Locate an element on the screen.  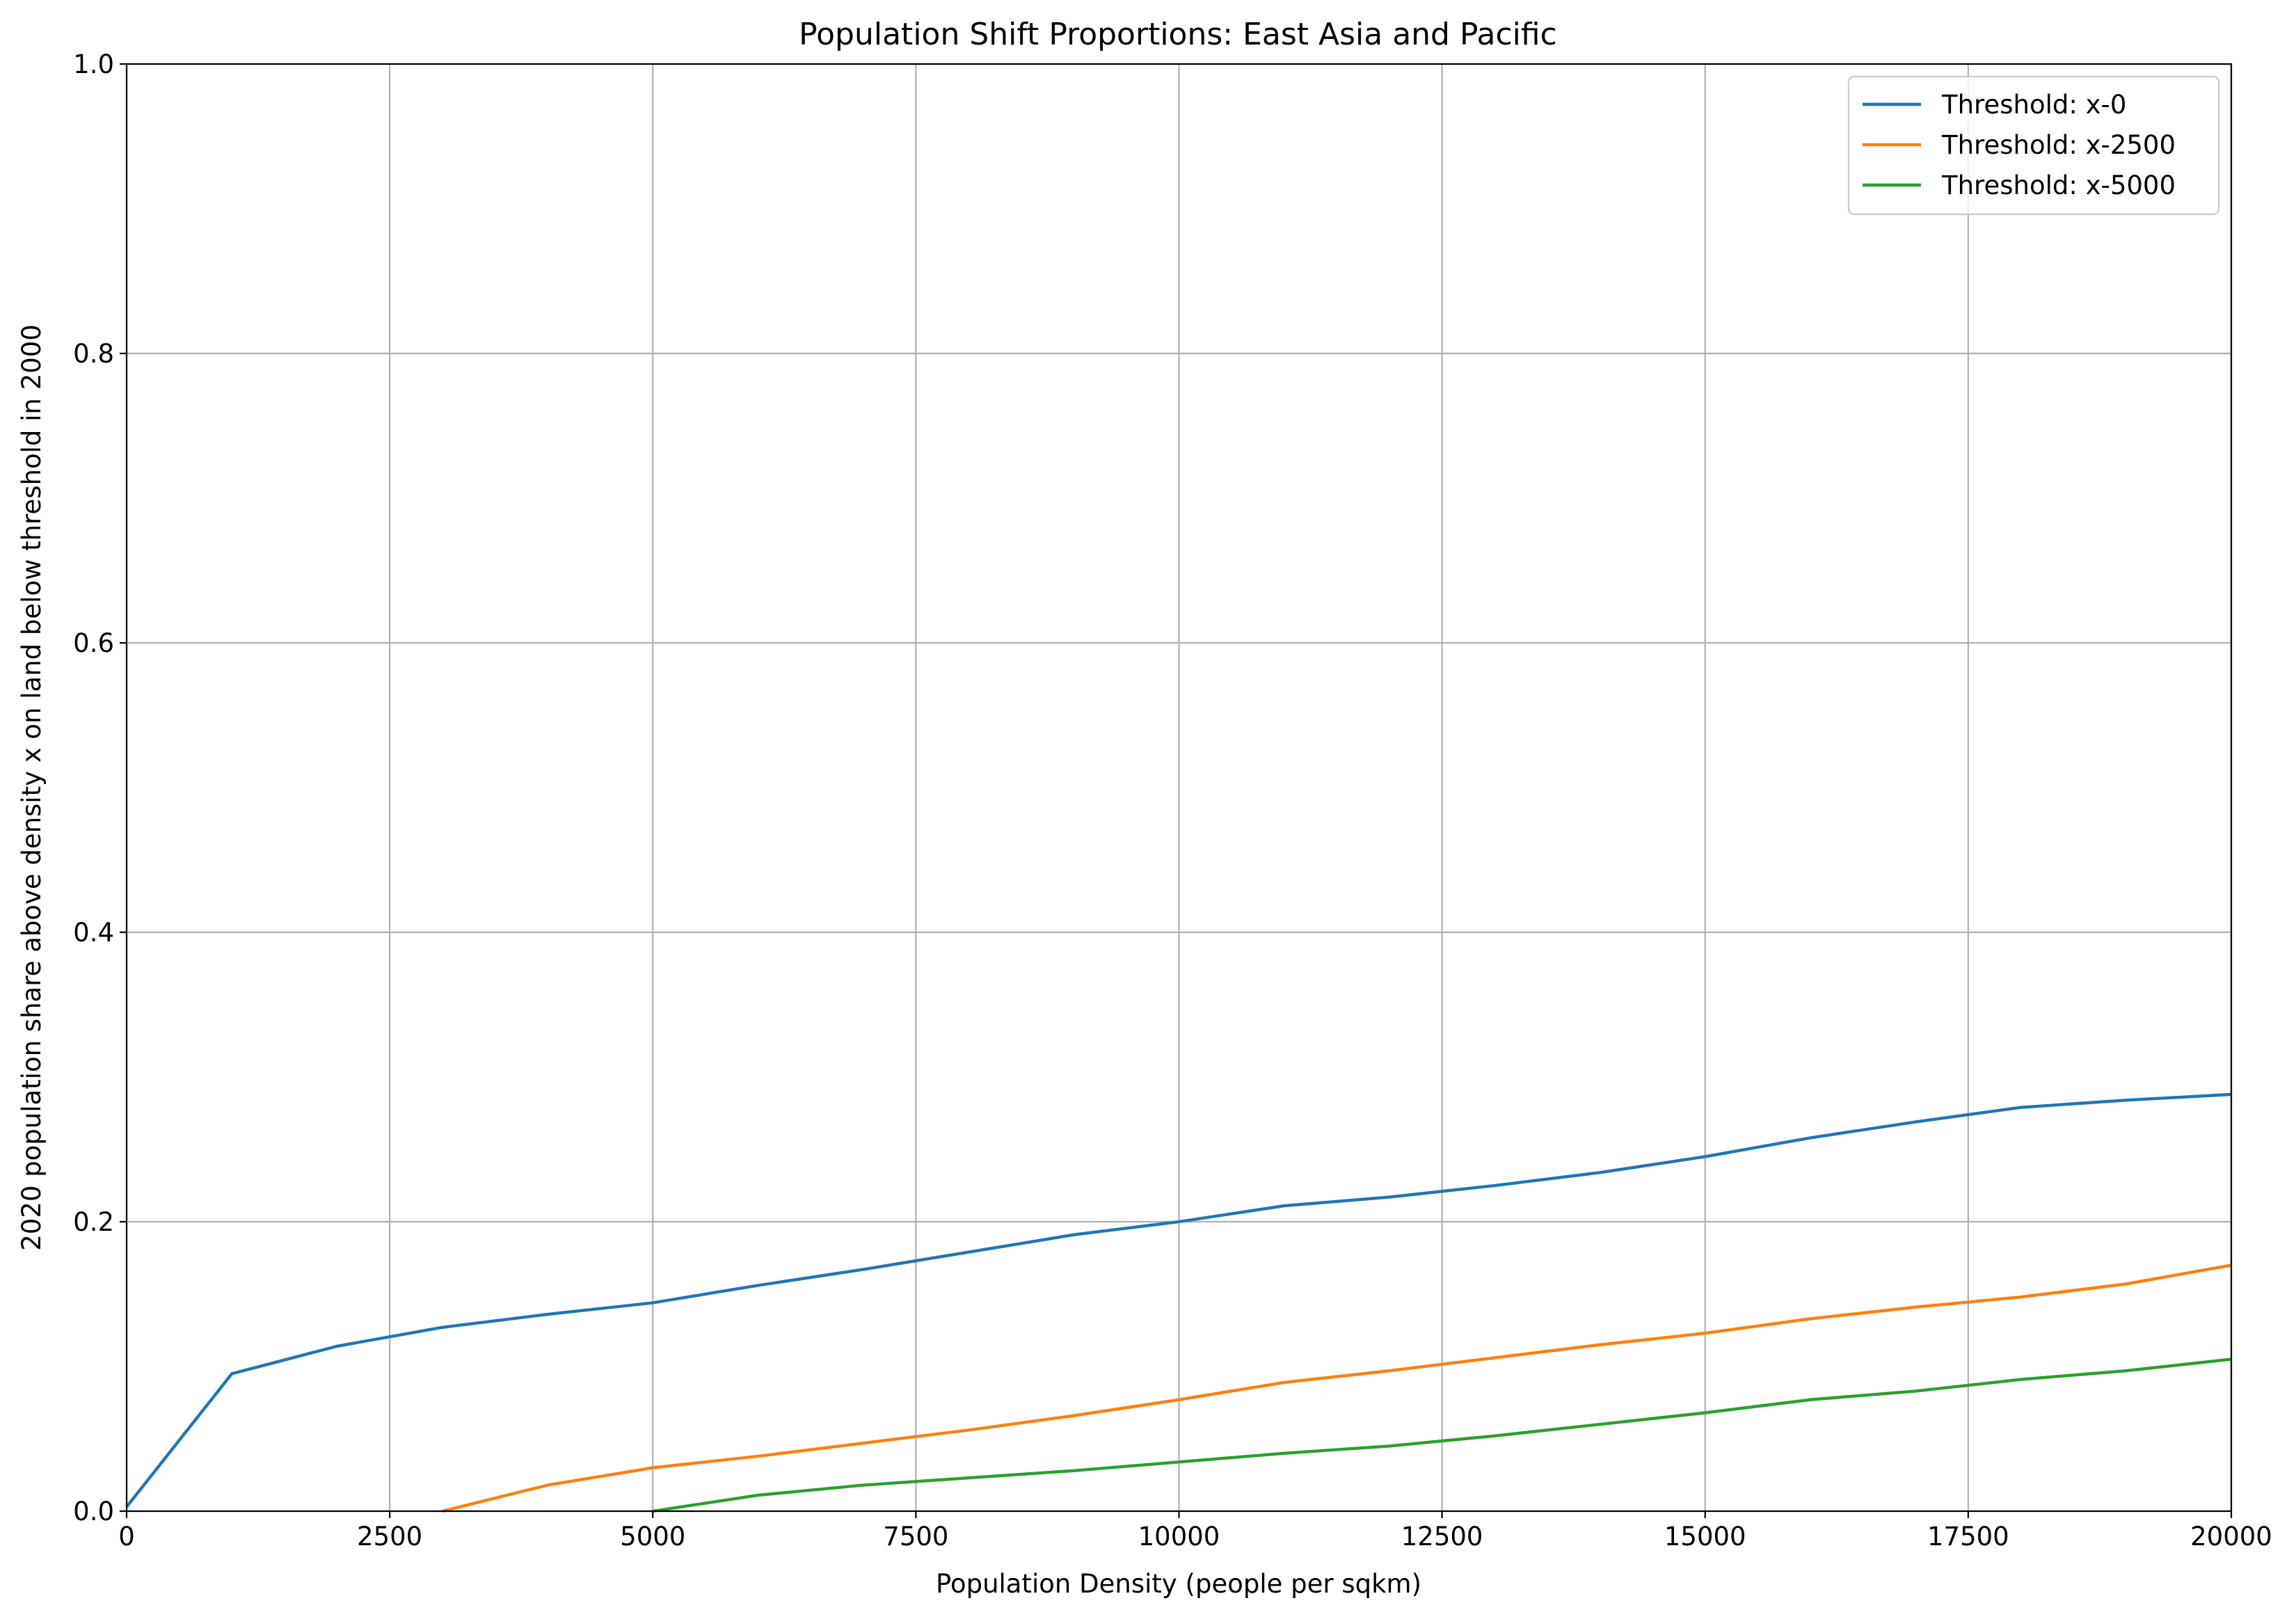
x-tick-label: 0 is located at coordinates (127, 1537).